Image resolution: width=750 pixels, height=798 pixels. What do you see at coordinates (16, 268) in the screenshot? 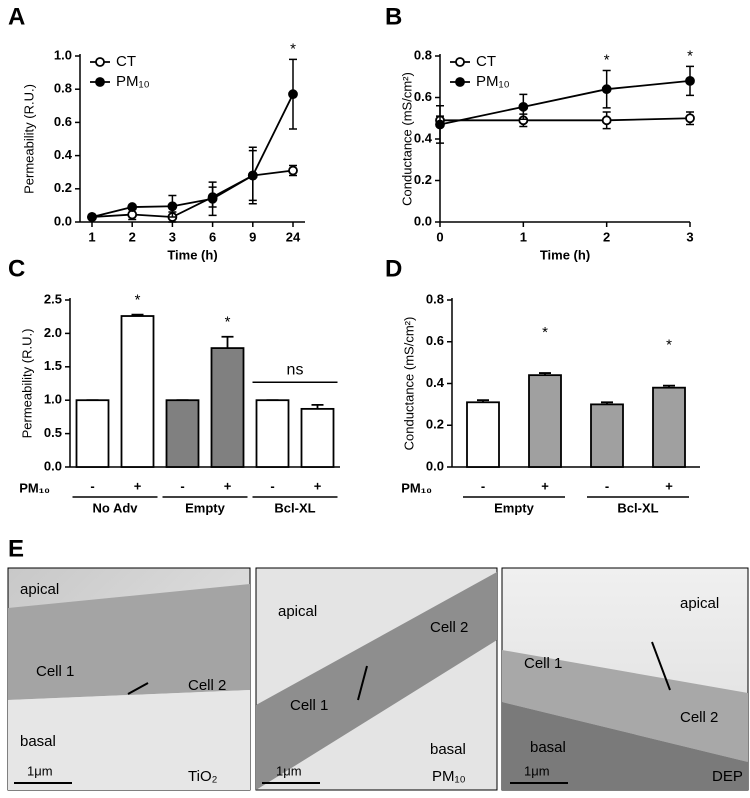
I see `panel-letter: C` at bounding box center [16, 268].